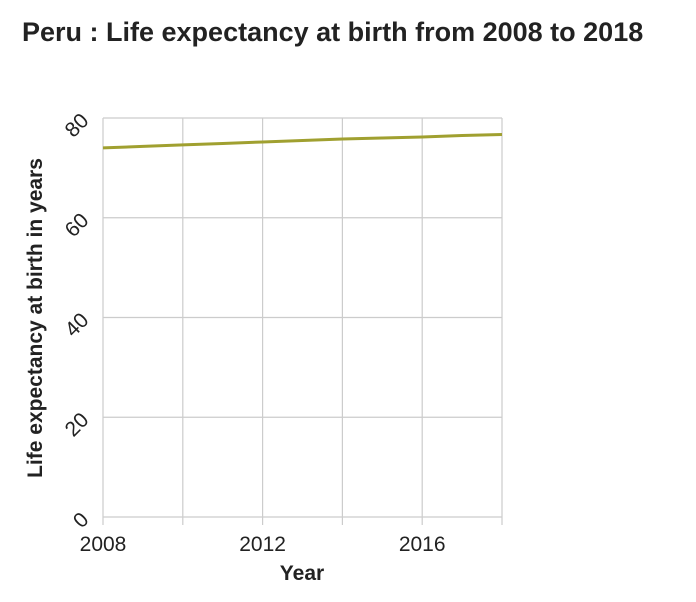 The image size is (696, 602). I want to click on y-tick-label: 60, so click(77, 225).